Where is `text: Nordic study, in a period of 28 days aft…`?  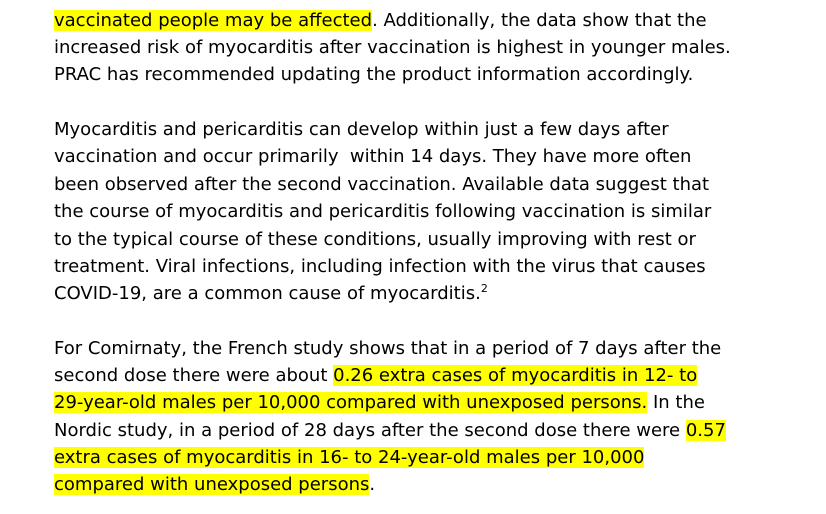 text: Nordic study, in a period of 28 days aft… is located at coordinates (370, 430).